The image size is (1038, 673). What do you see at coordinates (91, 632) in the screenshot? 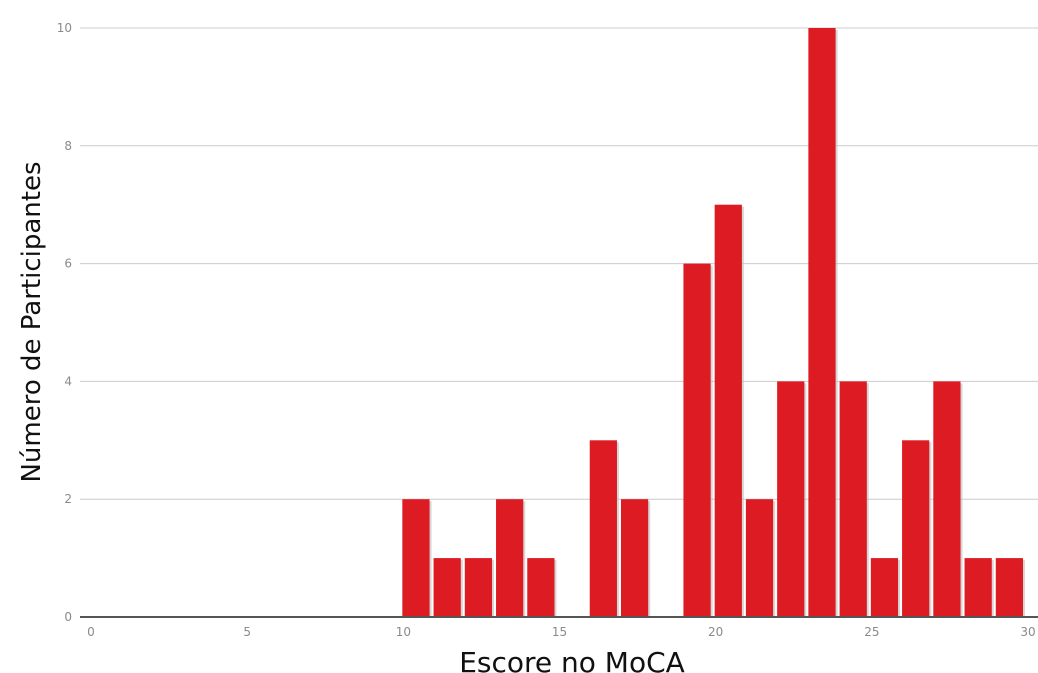
I see `x-tick-label: 0` at bounding box center [91, 632].